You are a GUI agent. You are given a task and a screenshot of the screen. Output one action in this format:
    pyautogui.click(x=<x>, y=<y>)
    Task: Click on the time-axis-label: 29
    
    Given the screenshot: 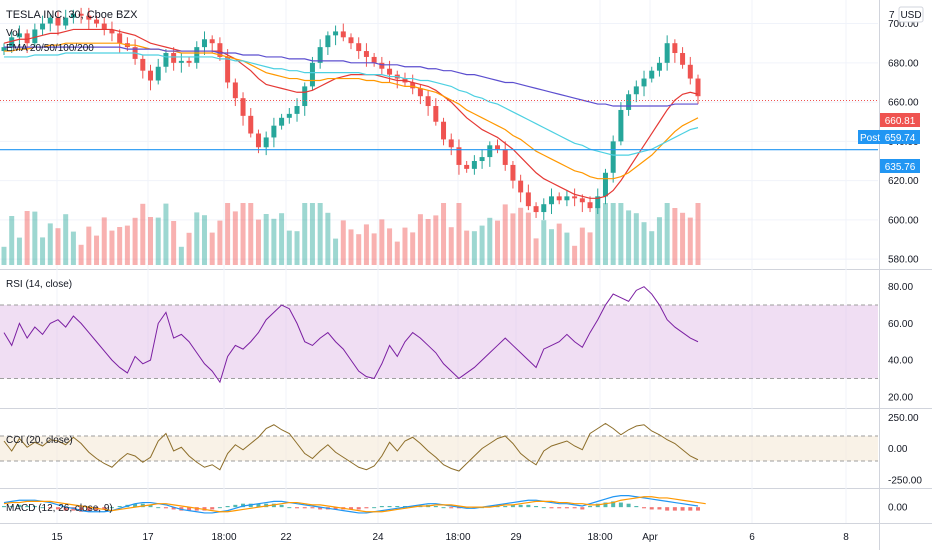 What is the action you would take?
    pyautogui.click(x=516, y=537)
    